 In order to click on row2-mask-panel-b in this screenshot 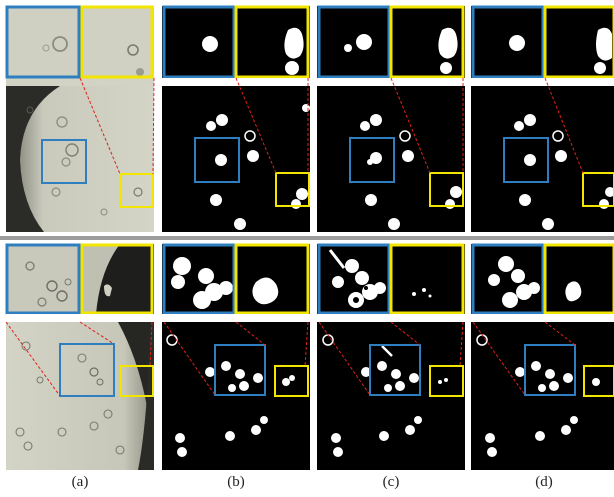, I will do `click(236, 356)`.